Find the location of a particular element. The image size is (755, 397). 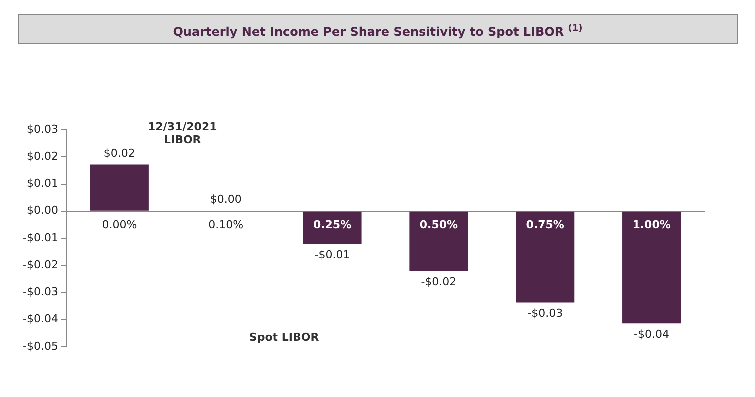

y-tick-label: -$0.01 is located at coordinates (40, 237).